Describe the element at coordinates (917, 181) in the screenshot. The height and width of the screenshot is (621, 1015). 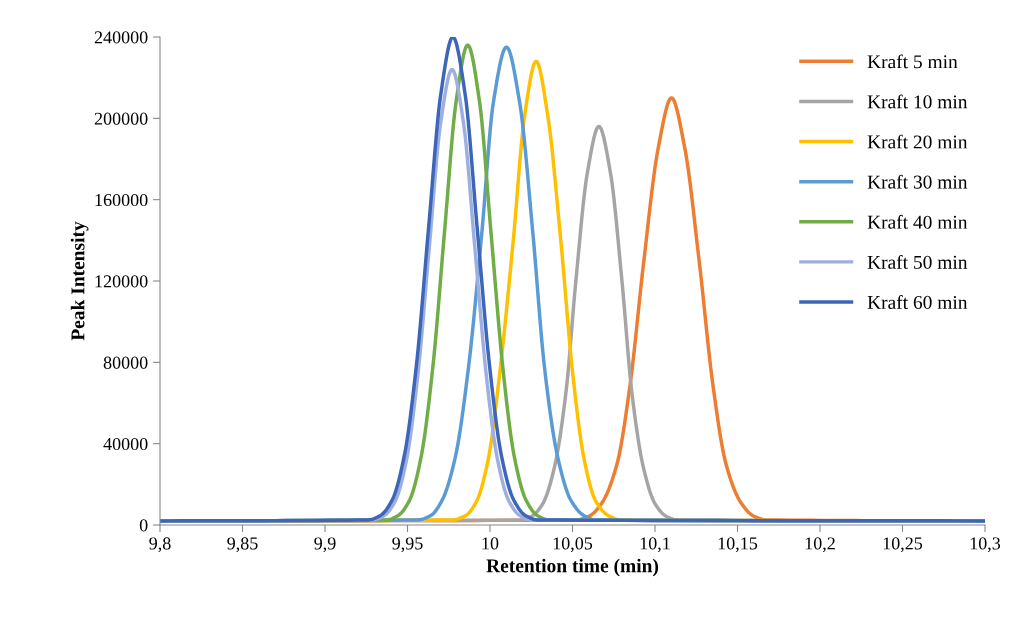
I see `legend-label: Kraft 30 min` at that location.